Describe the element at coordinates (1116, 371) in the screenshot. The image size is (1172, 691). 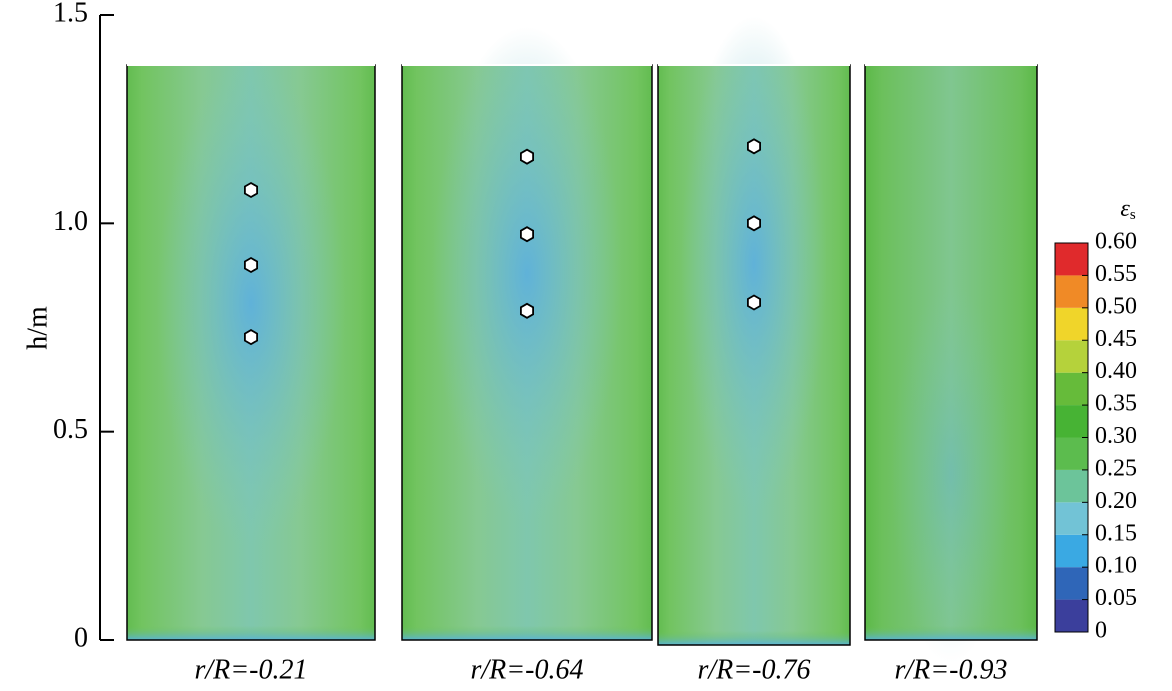
I see `colorbar-tick-label: 0.40` at that location.